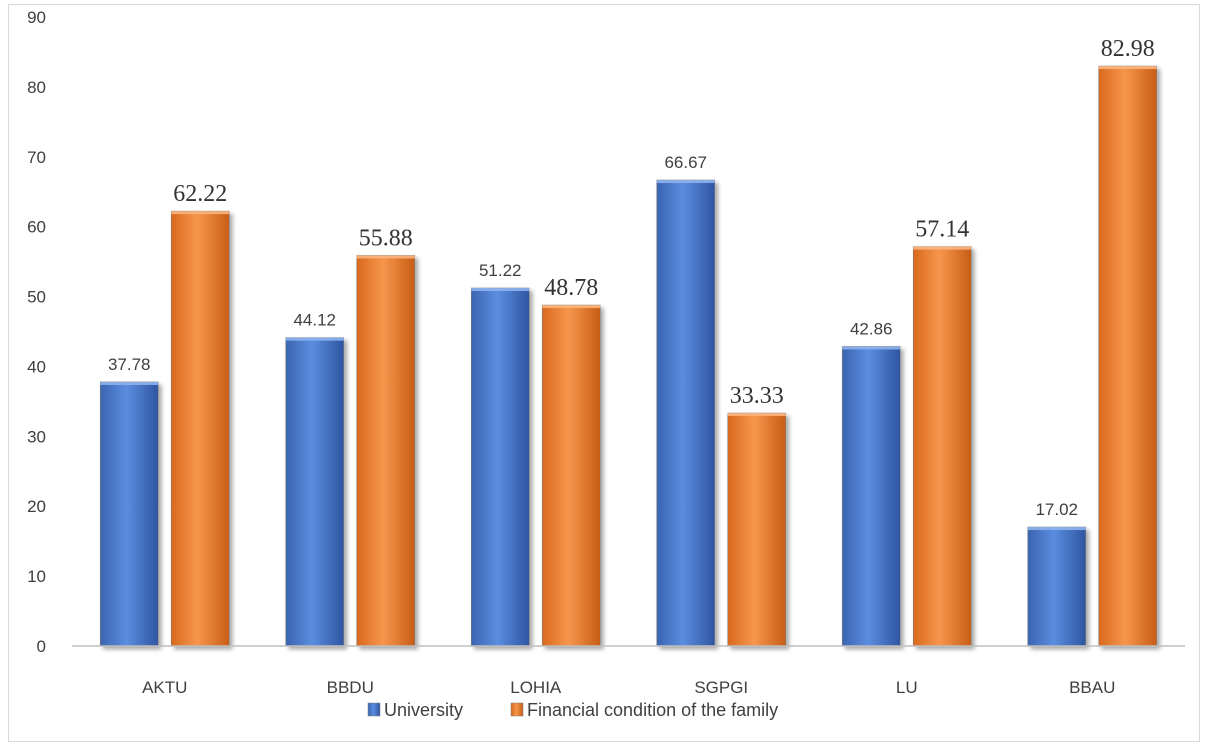 This screenshot has height=750, width=1206. Describe the element at coordinates (757, 396) in the screenshot. I see `data-label: 33.33` at that location.